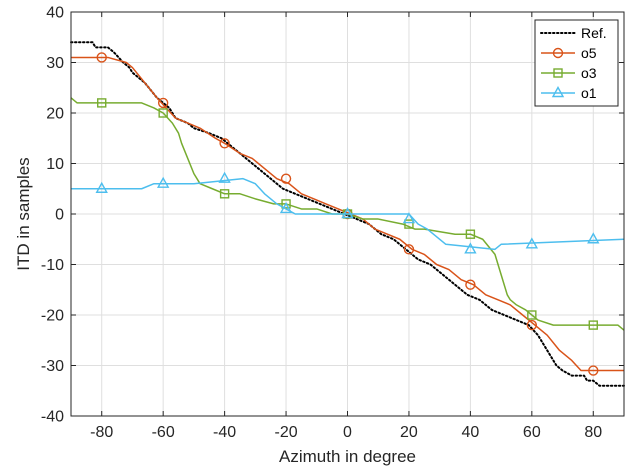  Describe the element at coordinates (55, 13) in the screenshot. I see `y-tick-label: 40` at that location.